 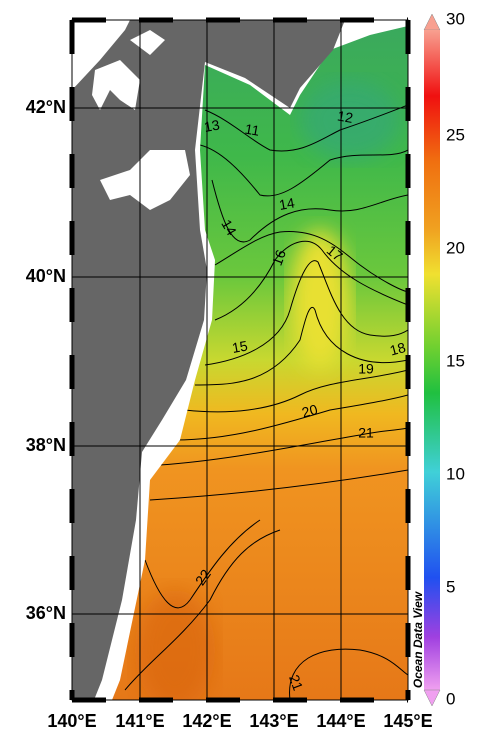 I want to click on colorbar-label: 20, so click(x=455, y=247).